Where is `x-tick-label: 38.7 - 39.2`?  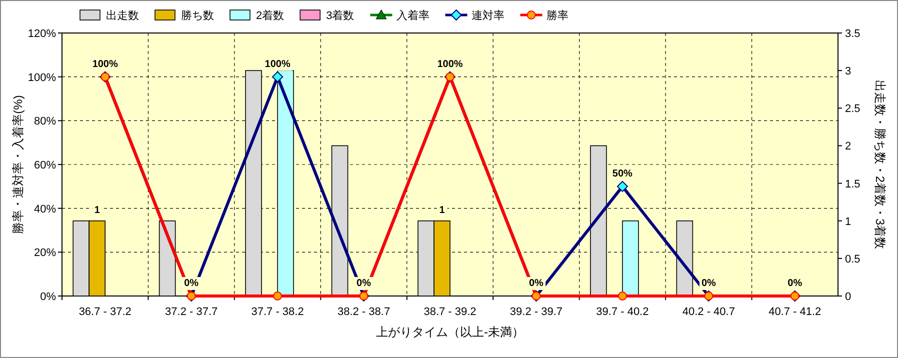 x-tick-label: 38.7 - 39.2 is located at coordinates (450, 312).